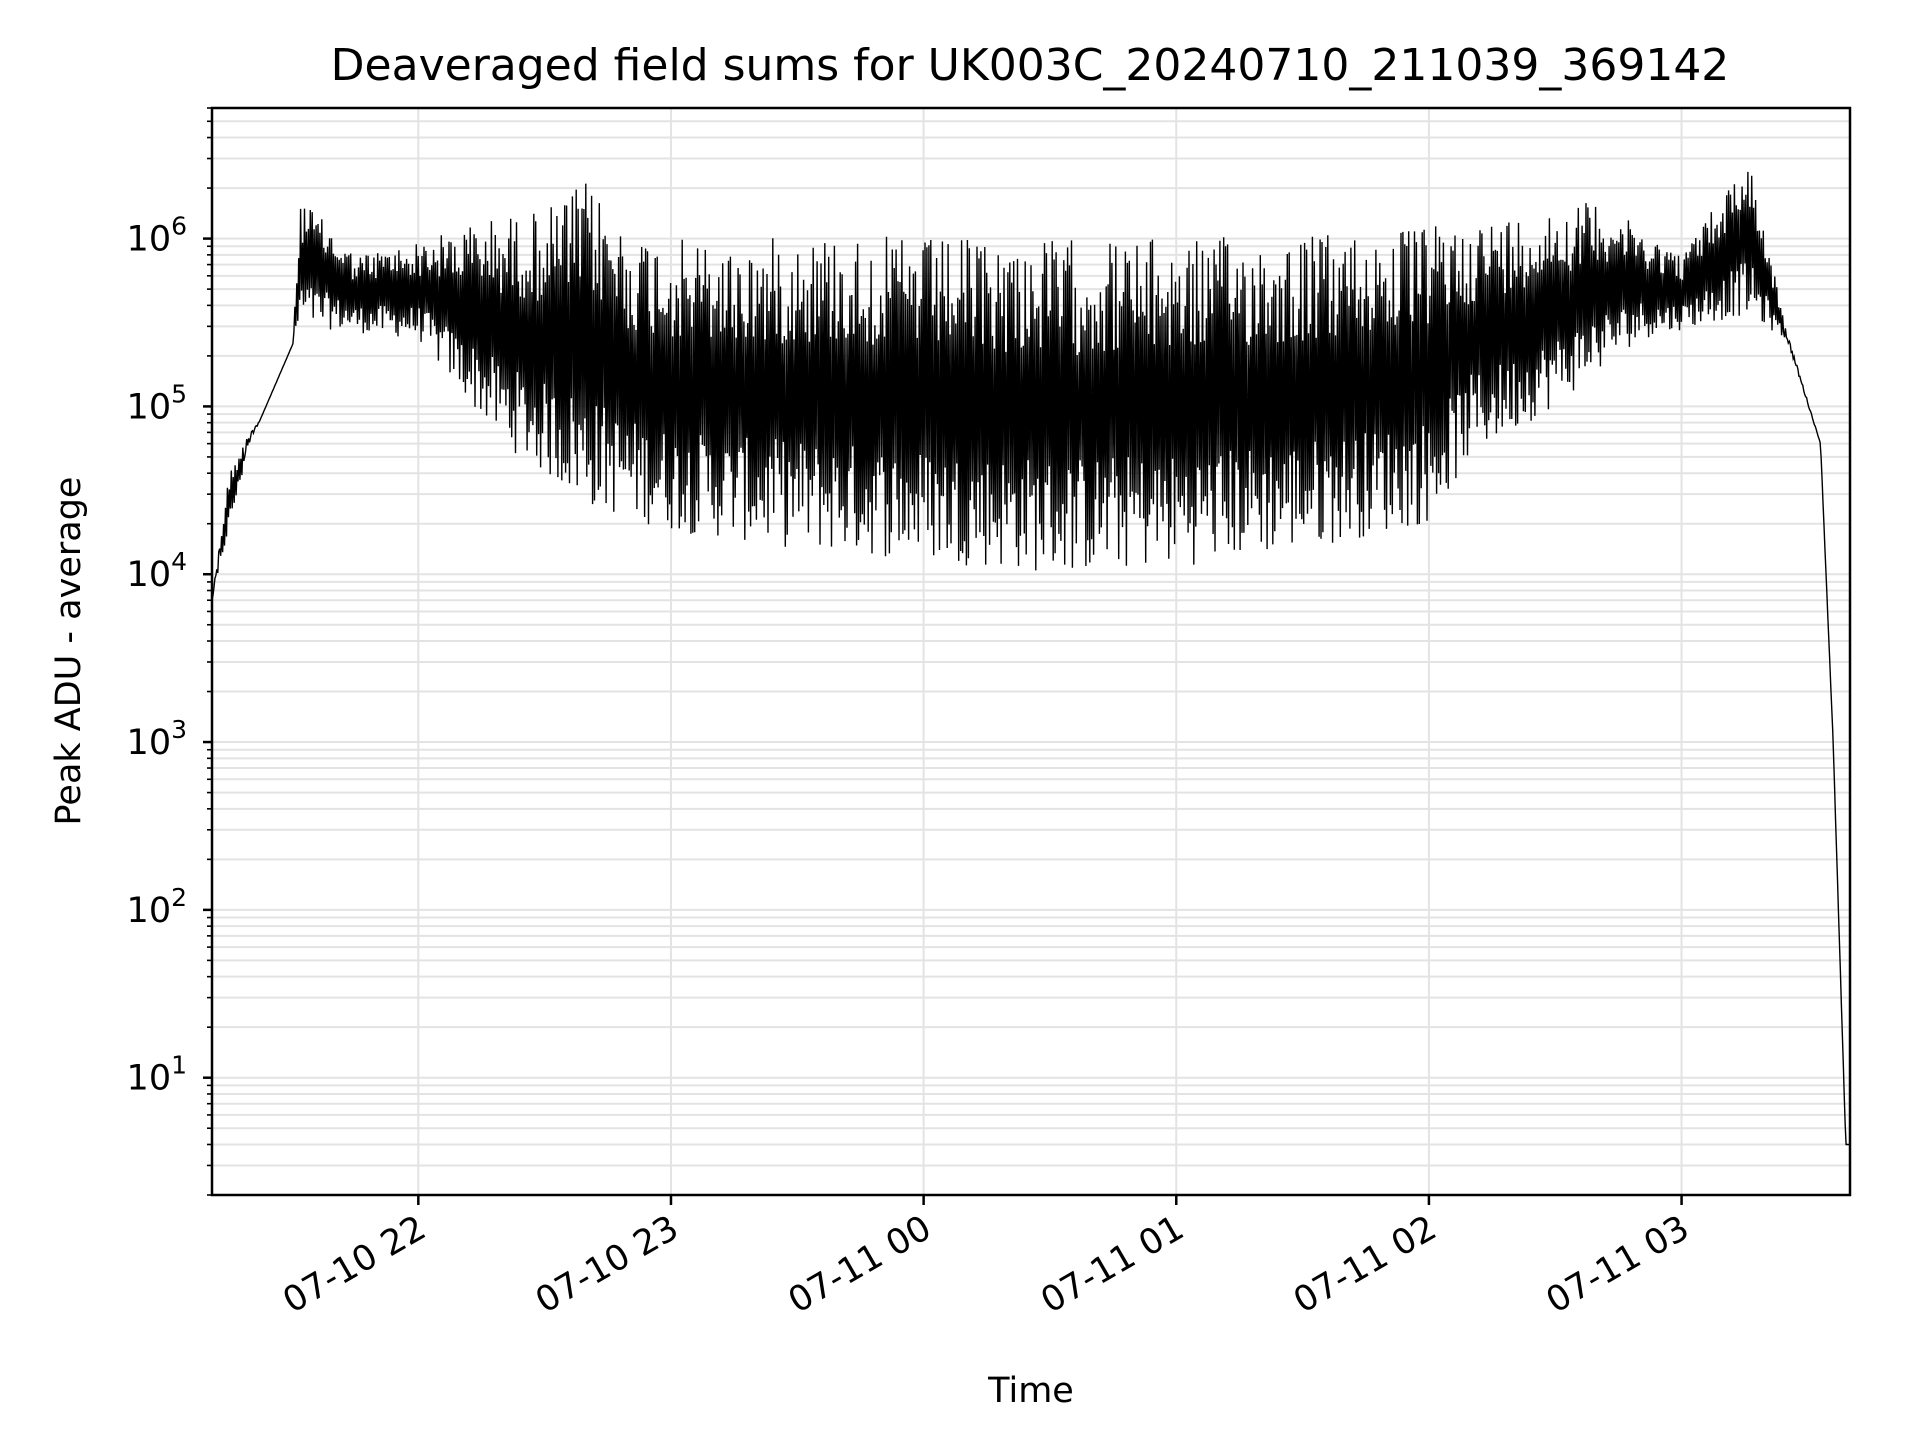  I want to click on y-tick-label: 10⁶, so click(157, 236).